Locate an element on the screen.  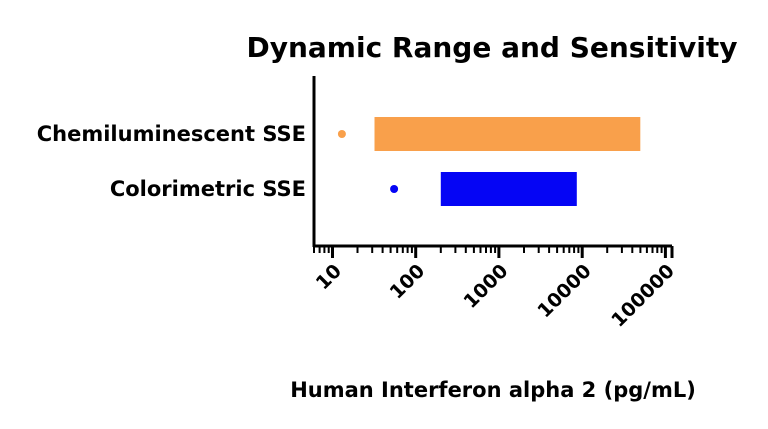
x-axis-tick-labels: 10 100 1000 10000 100000 is located at coordinates (495, 296).